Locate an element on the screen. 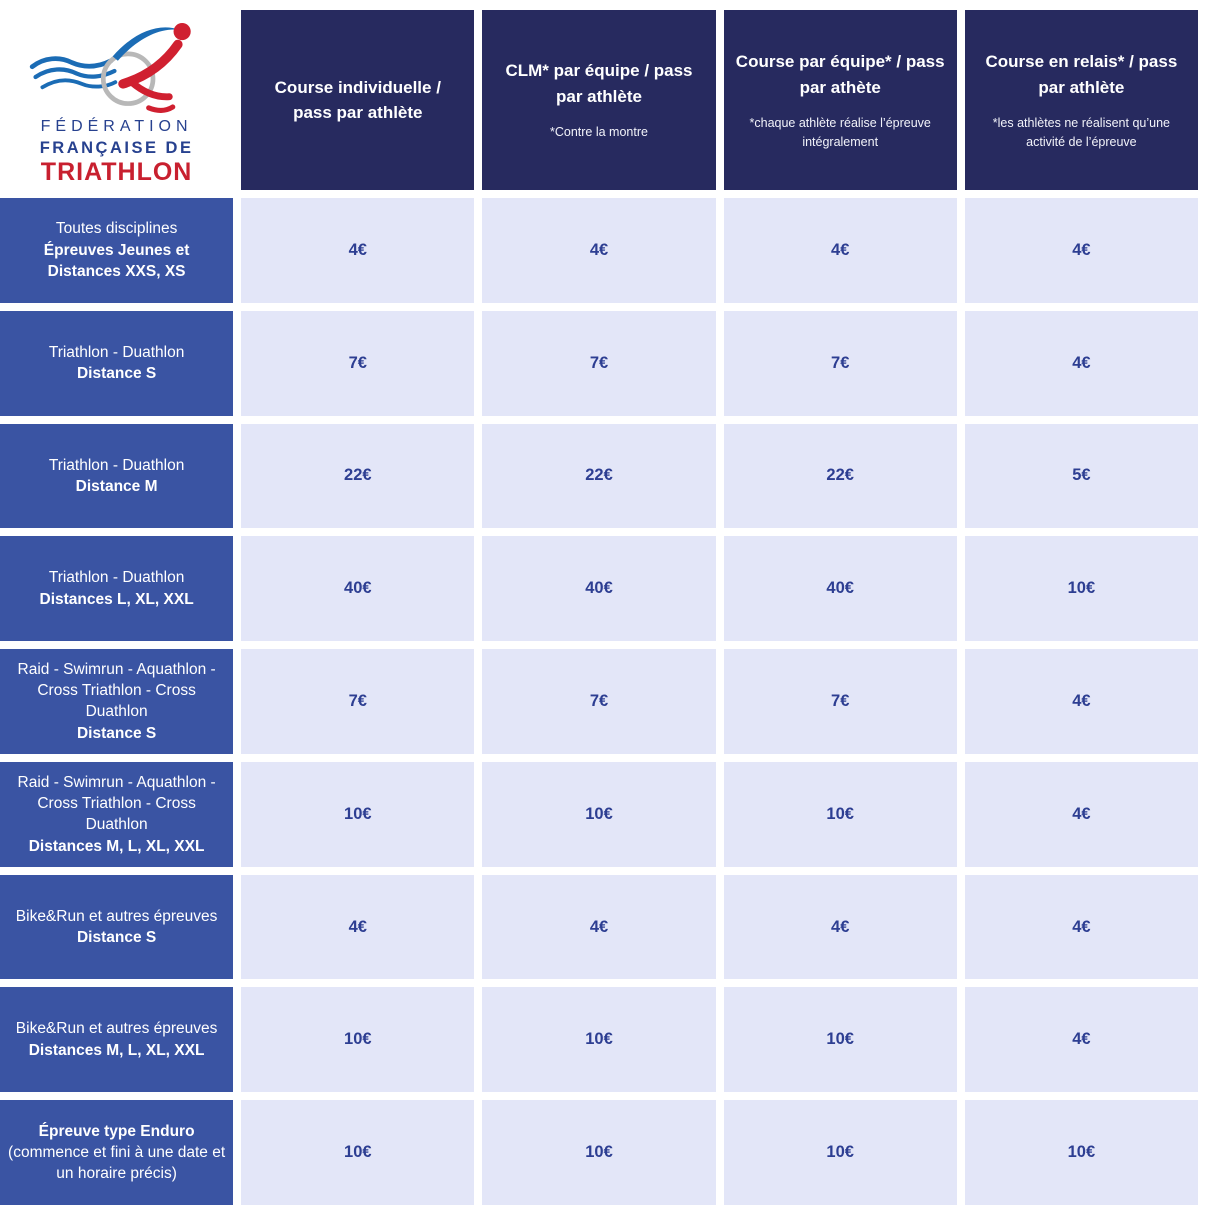 This screenshot has width=1208, height=1220. column-title: Course individuelle / pass par athlète is located at coordinates (357, 100).